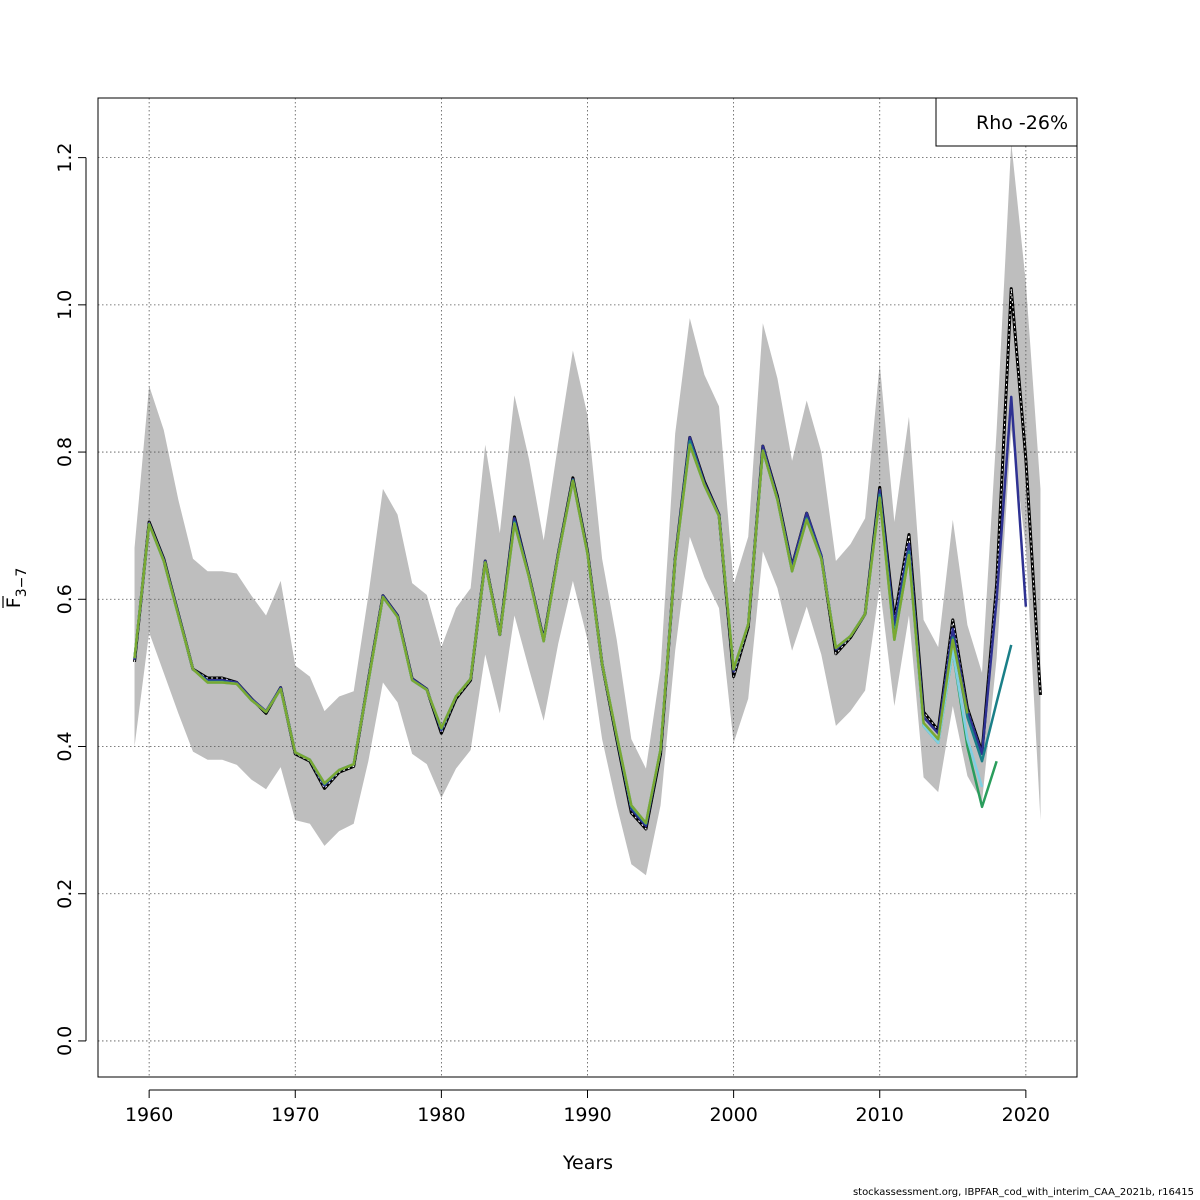 This screenshot has width=1200, height=1200. Describe the element at coordinates (295, 1115) in the screenshot. I see `x-tick-label: 1970` at that location.